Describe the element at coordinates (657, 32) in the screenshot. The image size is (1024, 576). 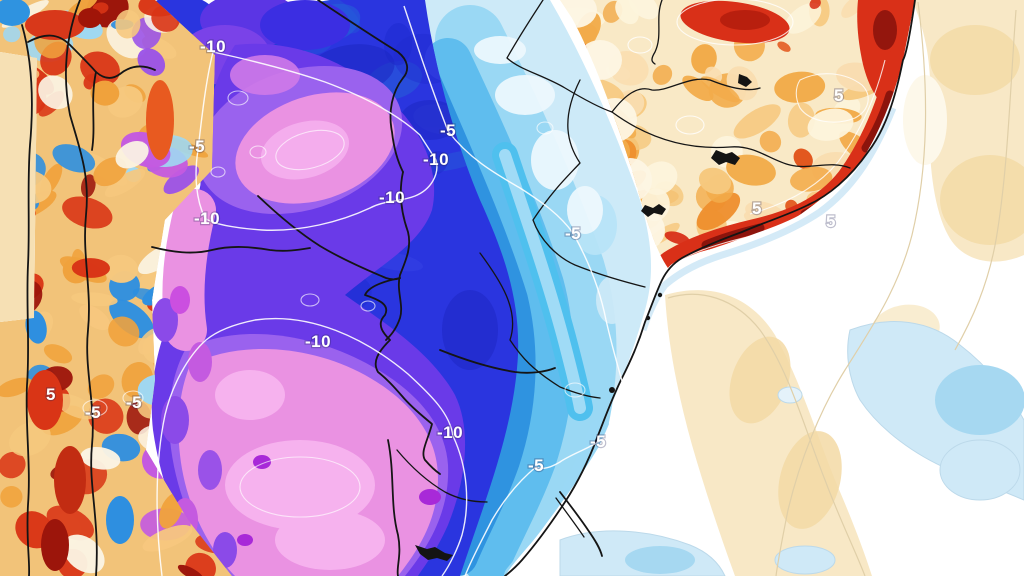
I see `goias-minas-border` at that location.